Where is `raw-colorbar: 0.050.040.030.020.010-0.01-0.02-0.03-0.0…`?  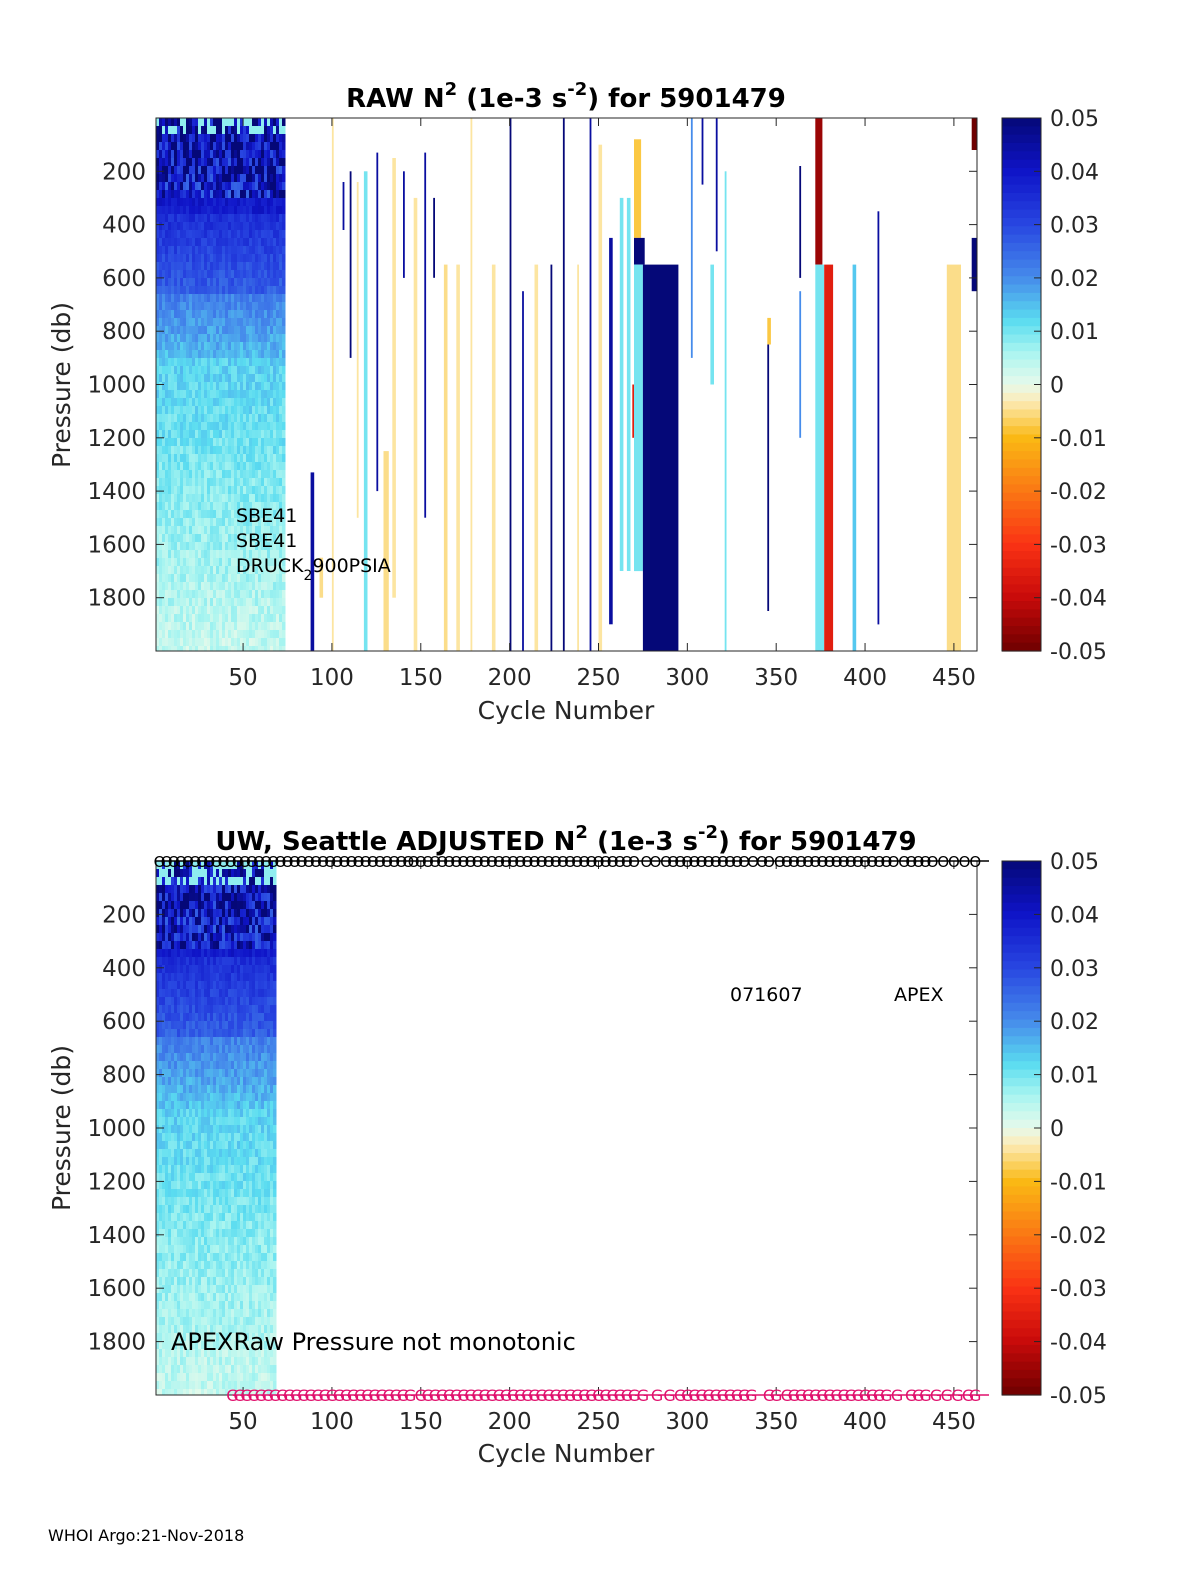
raw-colorbar: 0.050.040.030.020.010-0.01-0.02-0.03-0.0… is located at coordinates (1054, 386).